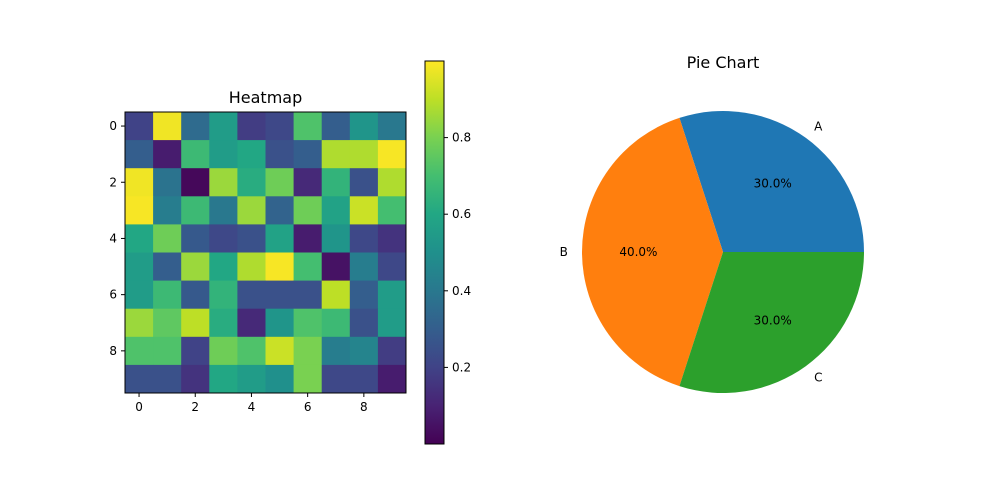 The height and width of the screenshot is (500, 1000). Describe the element at coordinates (117, 238) in the screenshot. I see `heatmap-y-axis: 0 2 4 6 8` at that location.